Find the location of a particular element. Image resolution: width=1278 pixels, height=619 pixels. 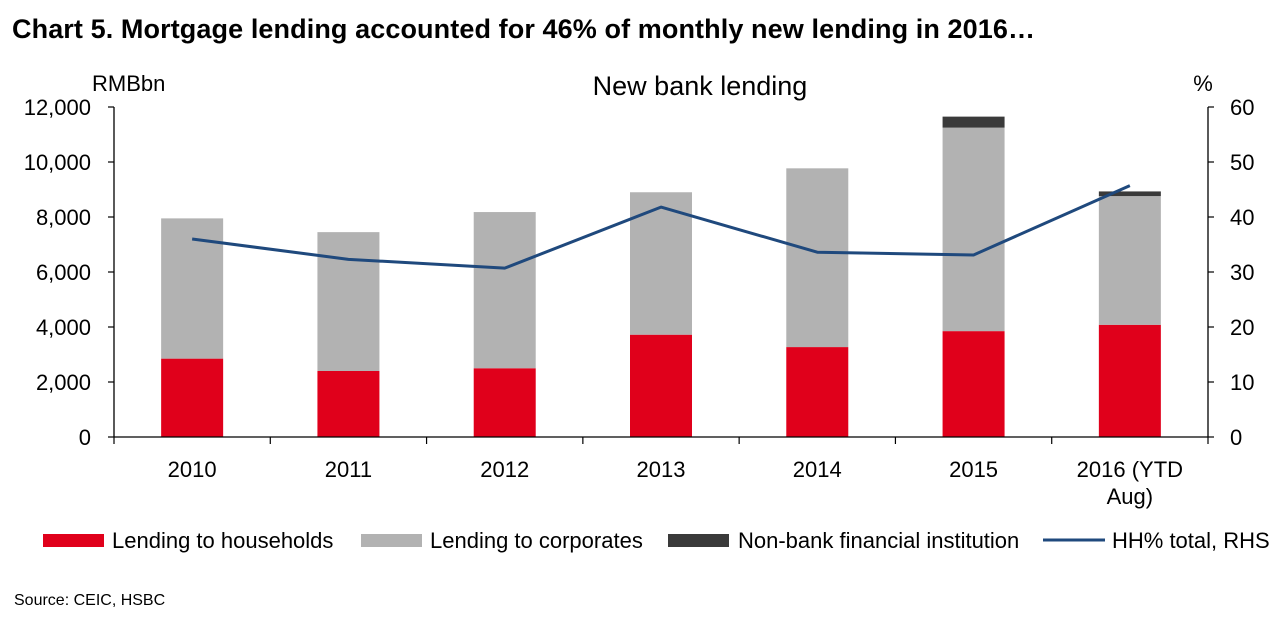

chart-subtitle: New bank lending is located at coordinates (700, 86).